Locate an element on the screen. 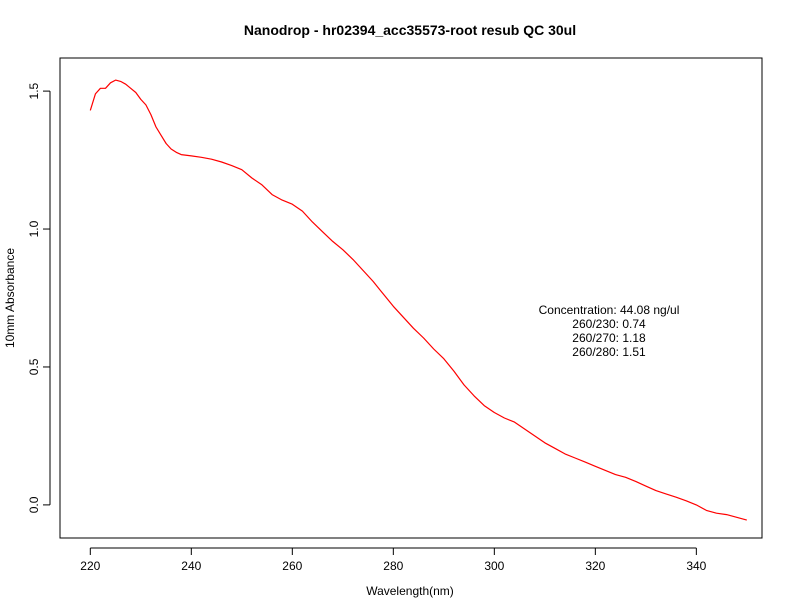 This screenshot has height=612, width=792. y-axis-label: 10mm Absorbance is located at coordinates (10, 298).